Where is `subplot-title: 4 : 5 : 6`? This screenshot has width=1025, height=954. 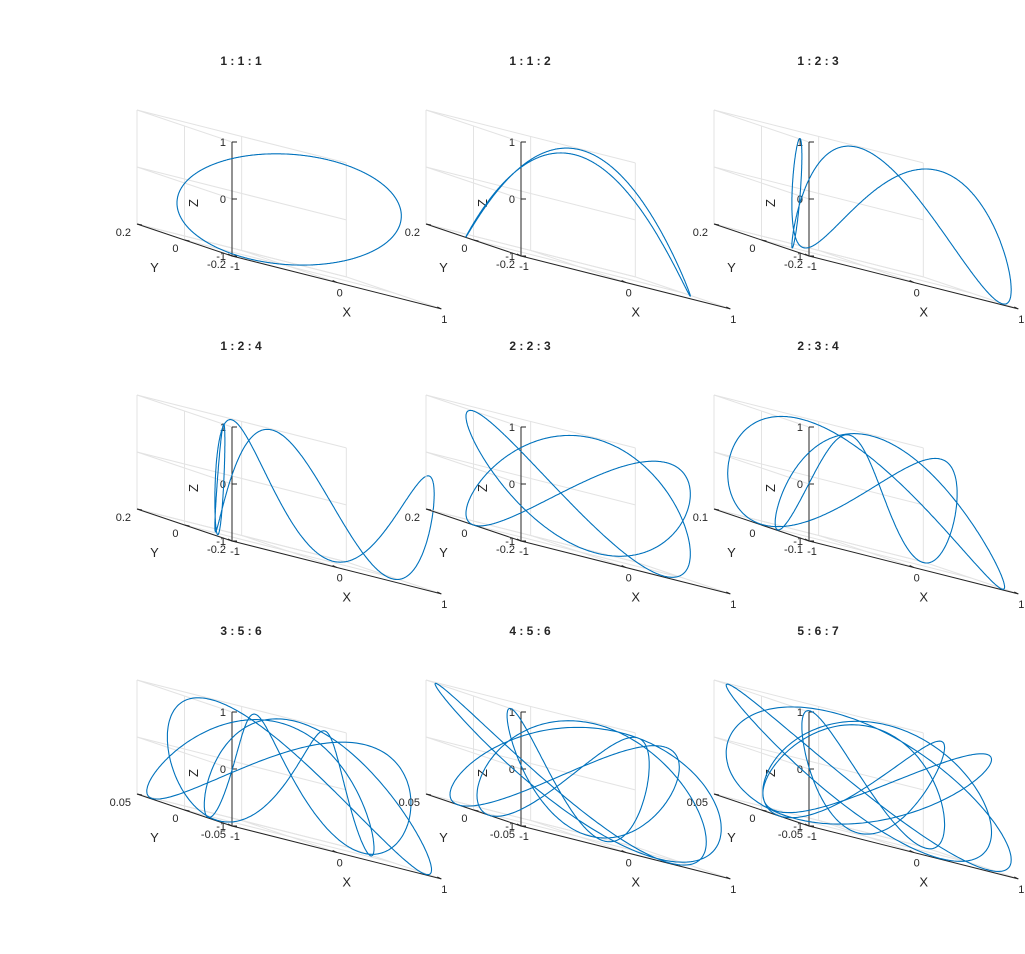
subplot-title: 4 : 5 : 6 is located at coordinates (530, 631).